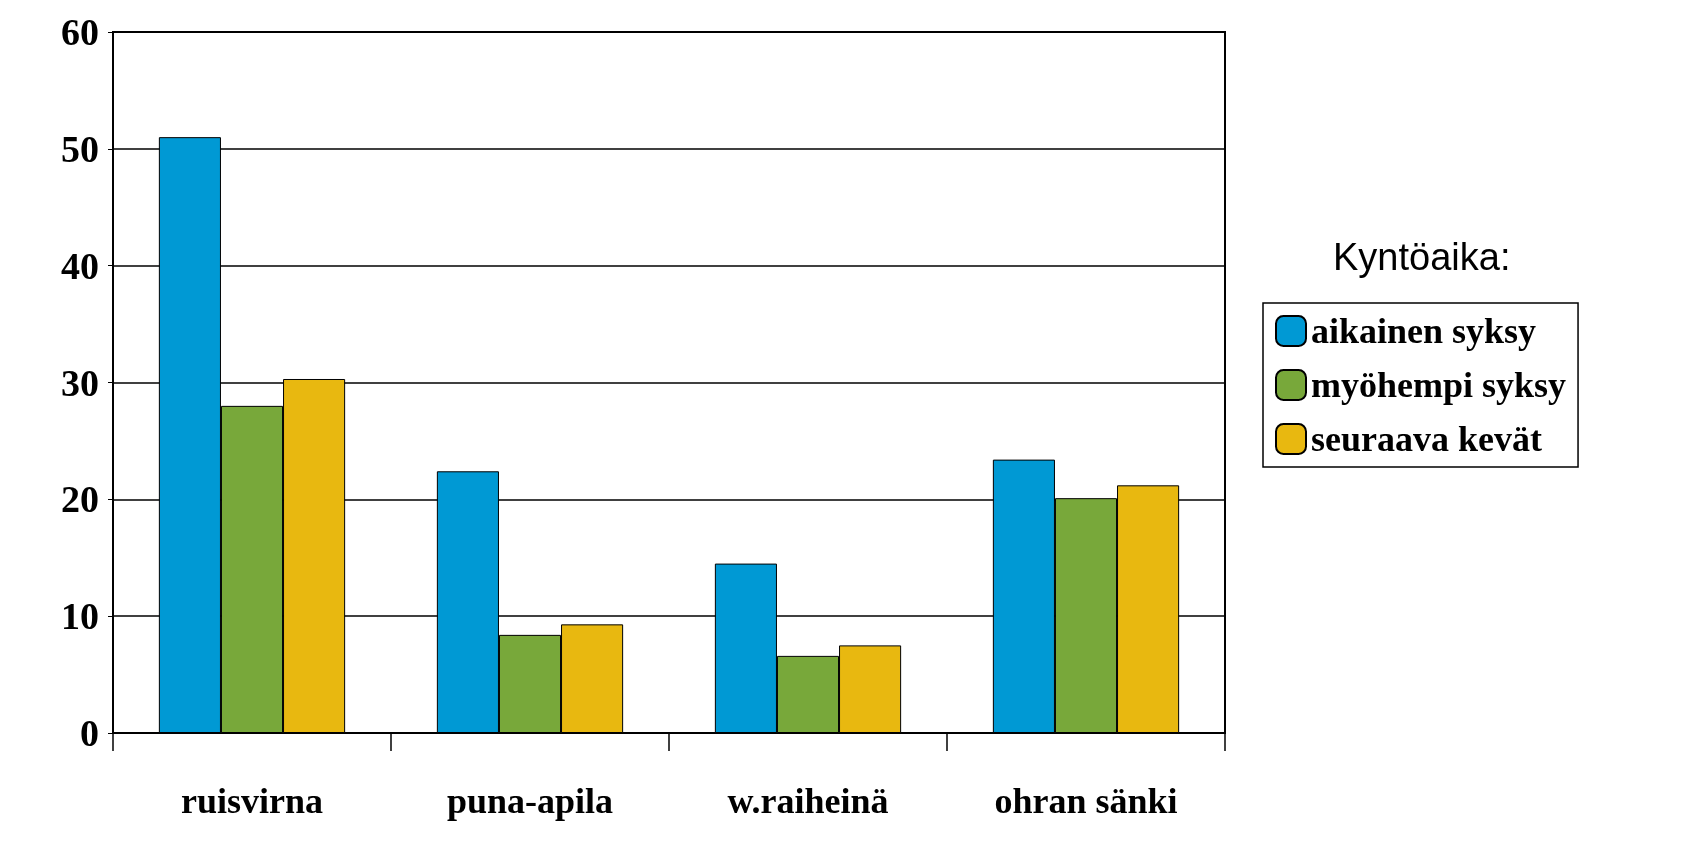 This screenshot has height=849, width=1685. Describe the element at coordinates (808, 801) in the screenshot. I see `x-tick-label: w.raiheinä` at that location.